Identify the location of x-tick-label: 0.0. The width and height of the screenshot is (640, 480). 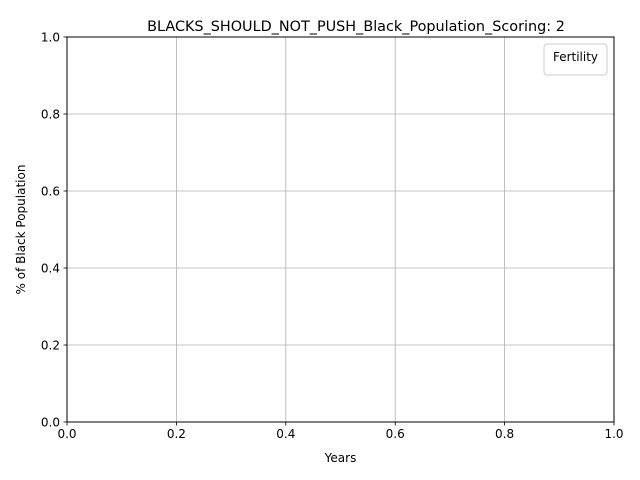
(66, 434).